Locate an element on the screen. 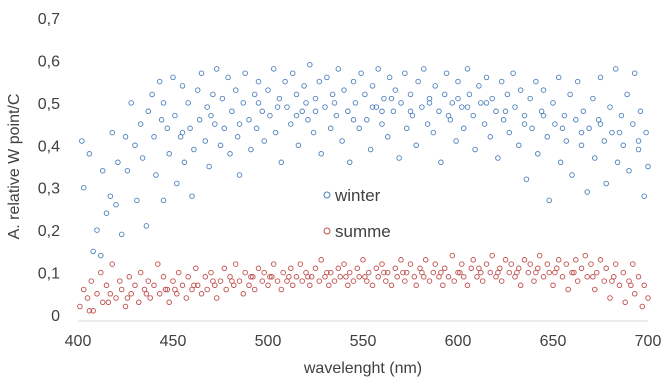 The width and height of the screenshot is (667, 383). x-tick-label: 500 is located at coordinates (268, 341).